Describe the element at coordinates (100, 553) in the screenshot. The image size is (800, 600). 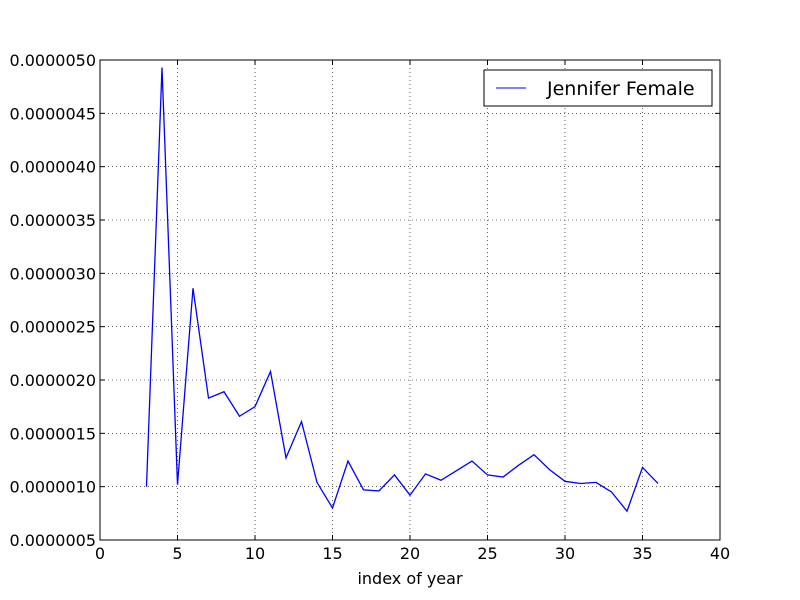
I see `x-tick-label: 0` at that location.